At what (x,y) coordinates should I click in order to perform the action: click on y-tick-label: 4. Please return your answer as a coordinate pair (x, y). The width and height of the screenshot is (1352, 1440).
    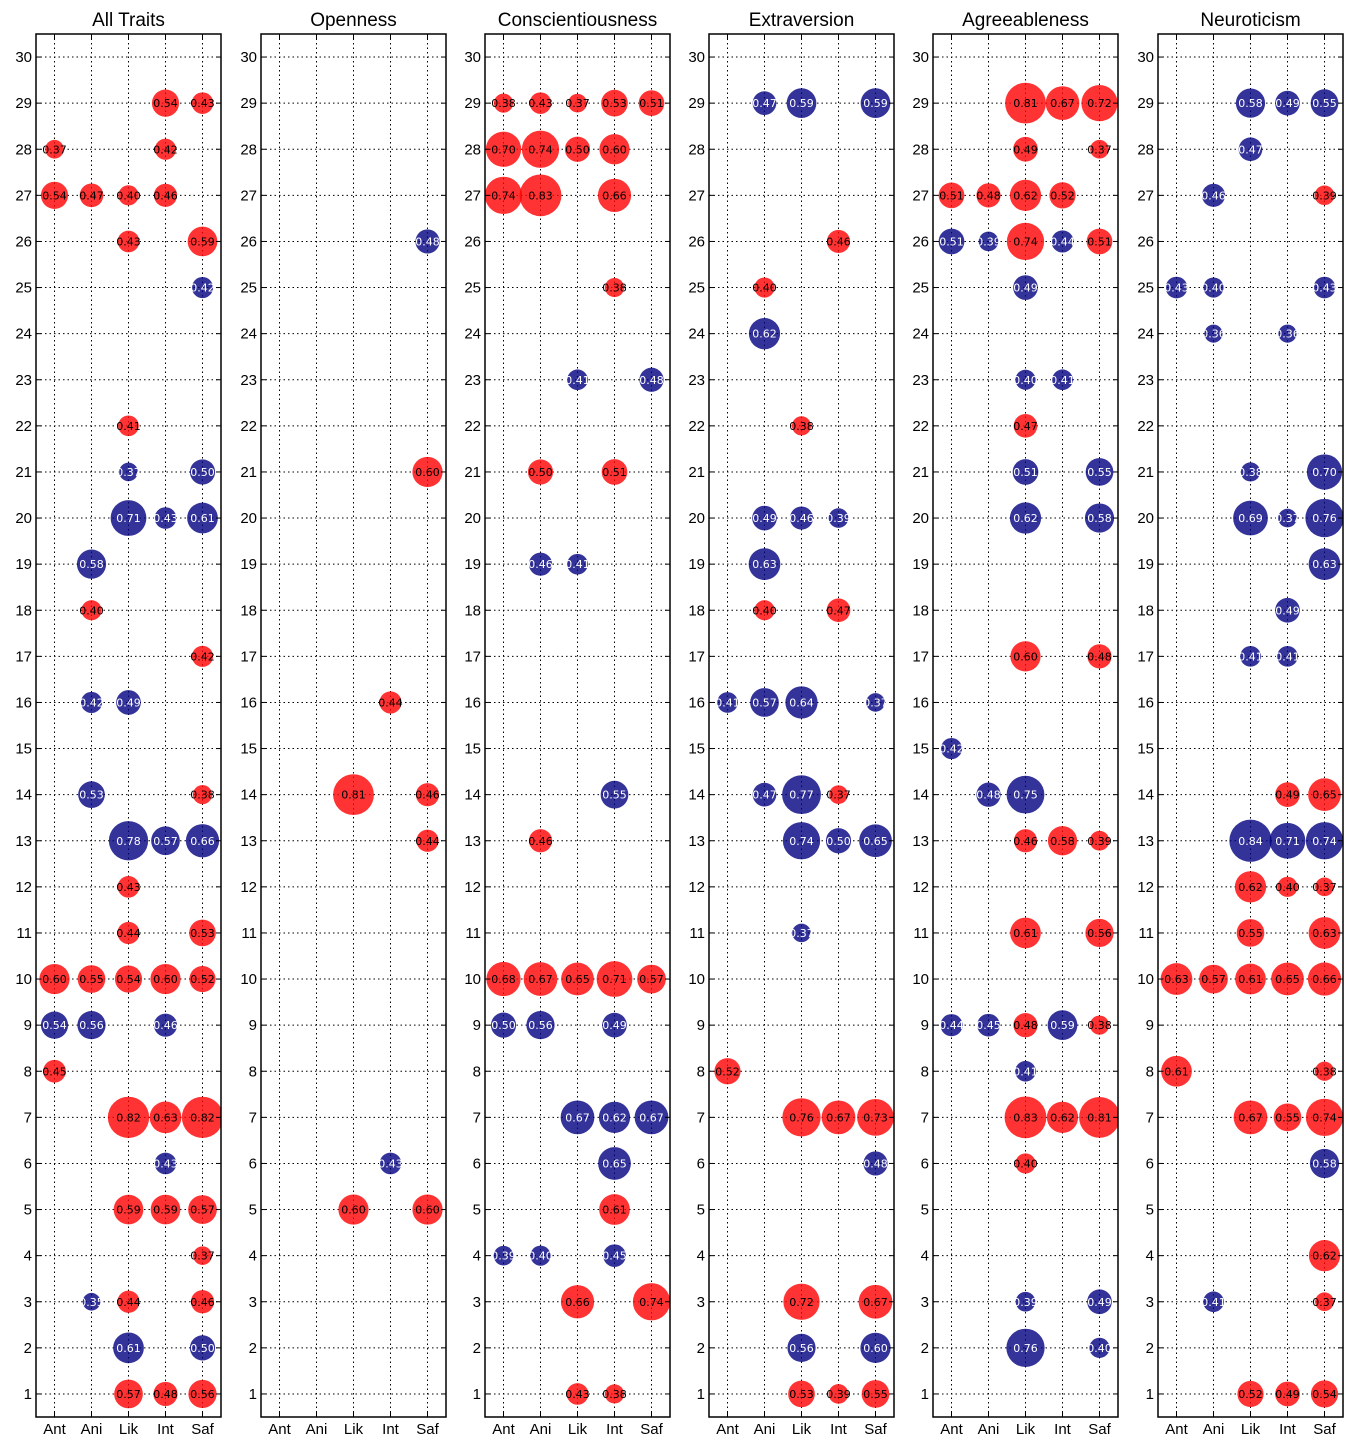
    Looking at the image, I should click on (925, 1256).